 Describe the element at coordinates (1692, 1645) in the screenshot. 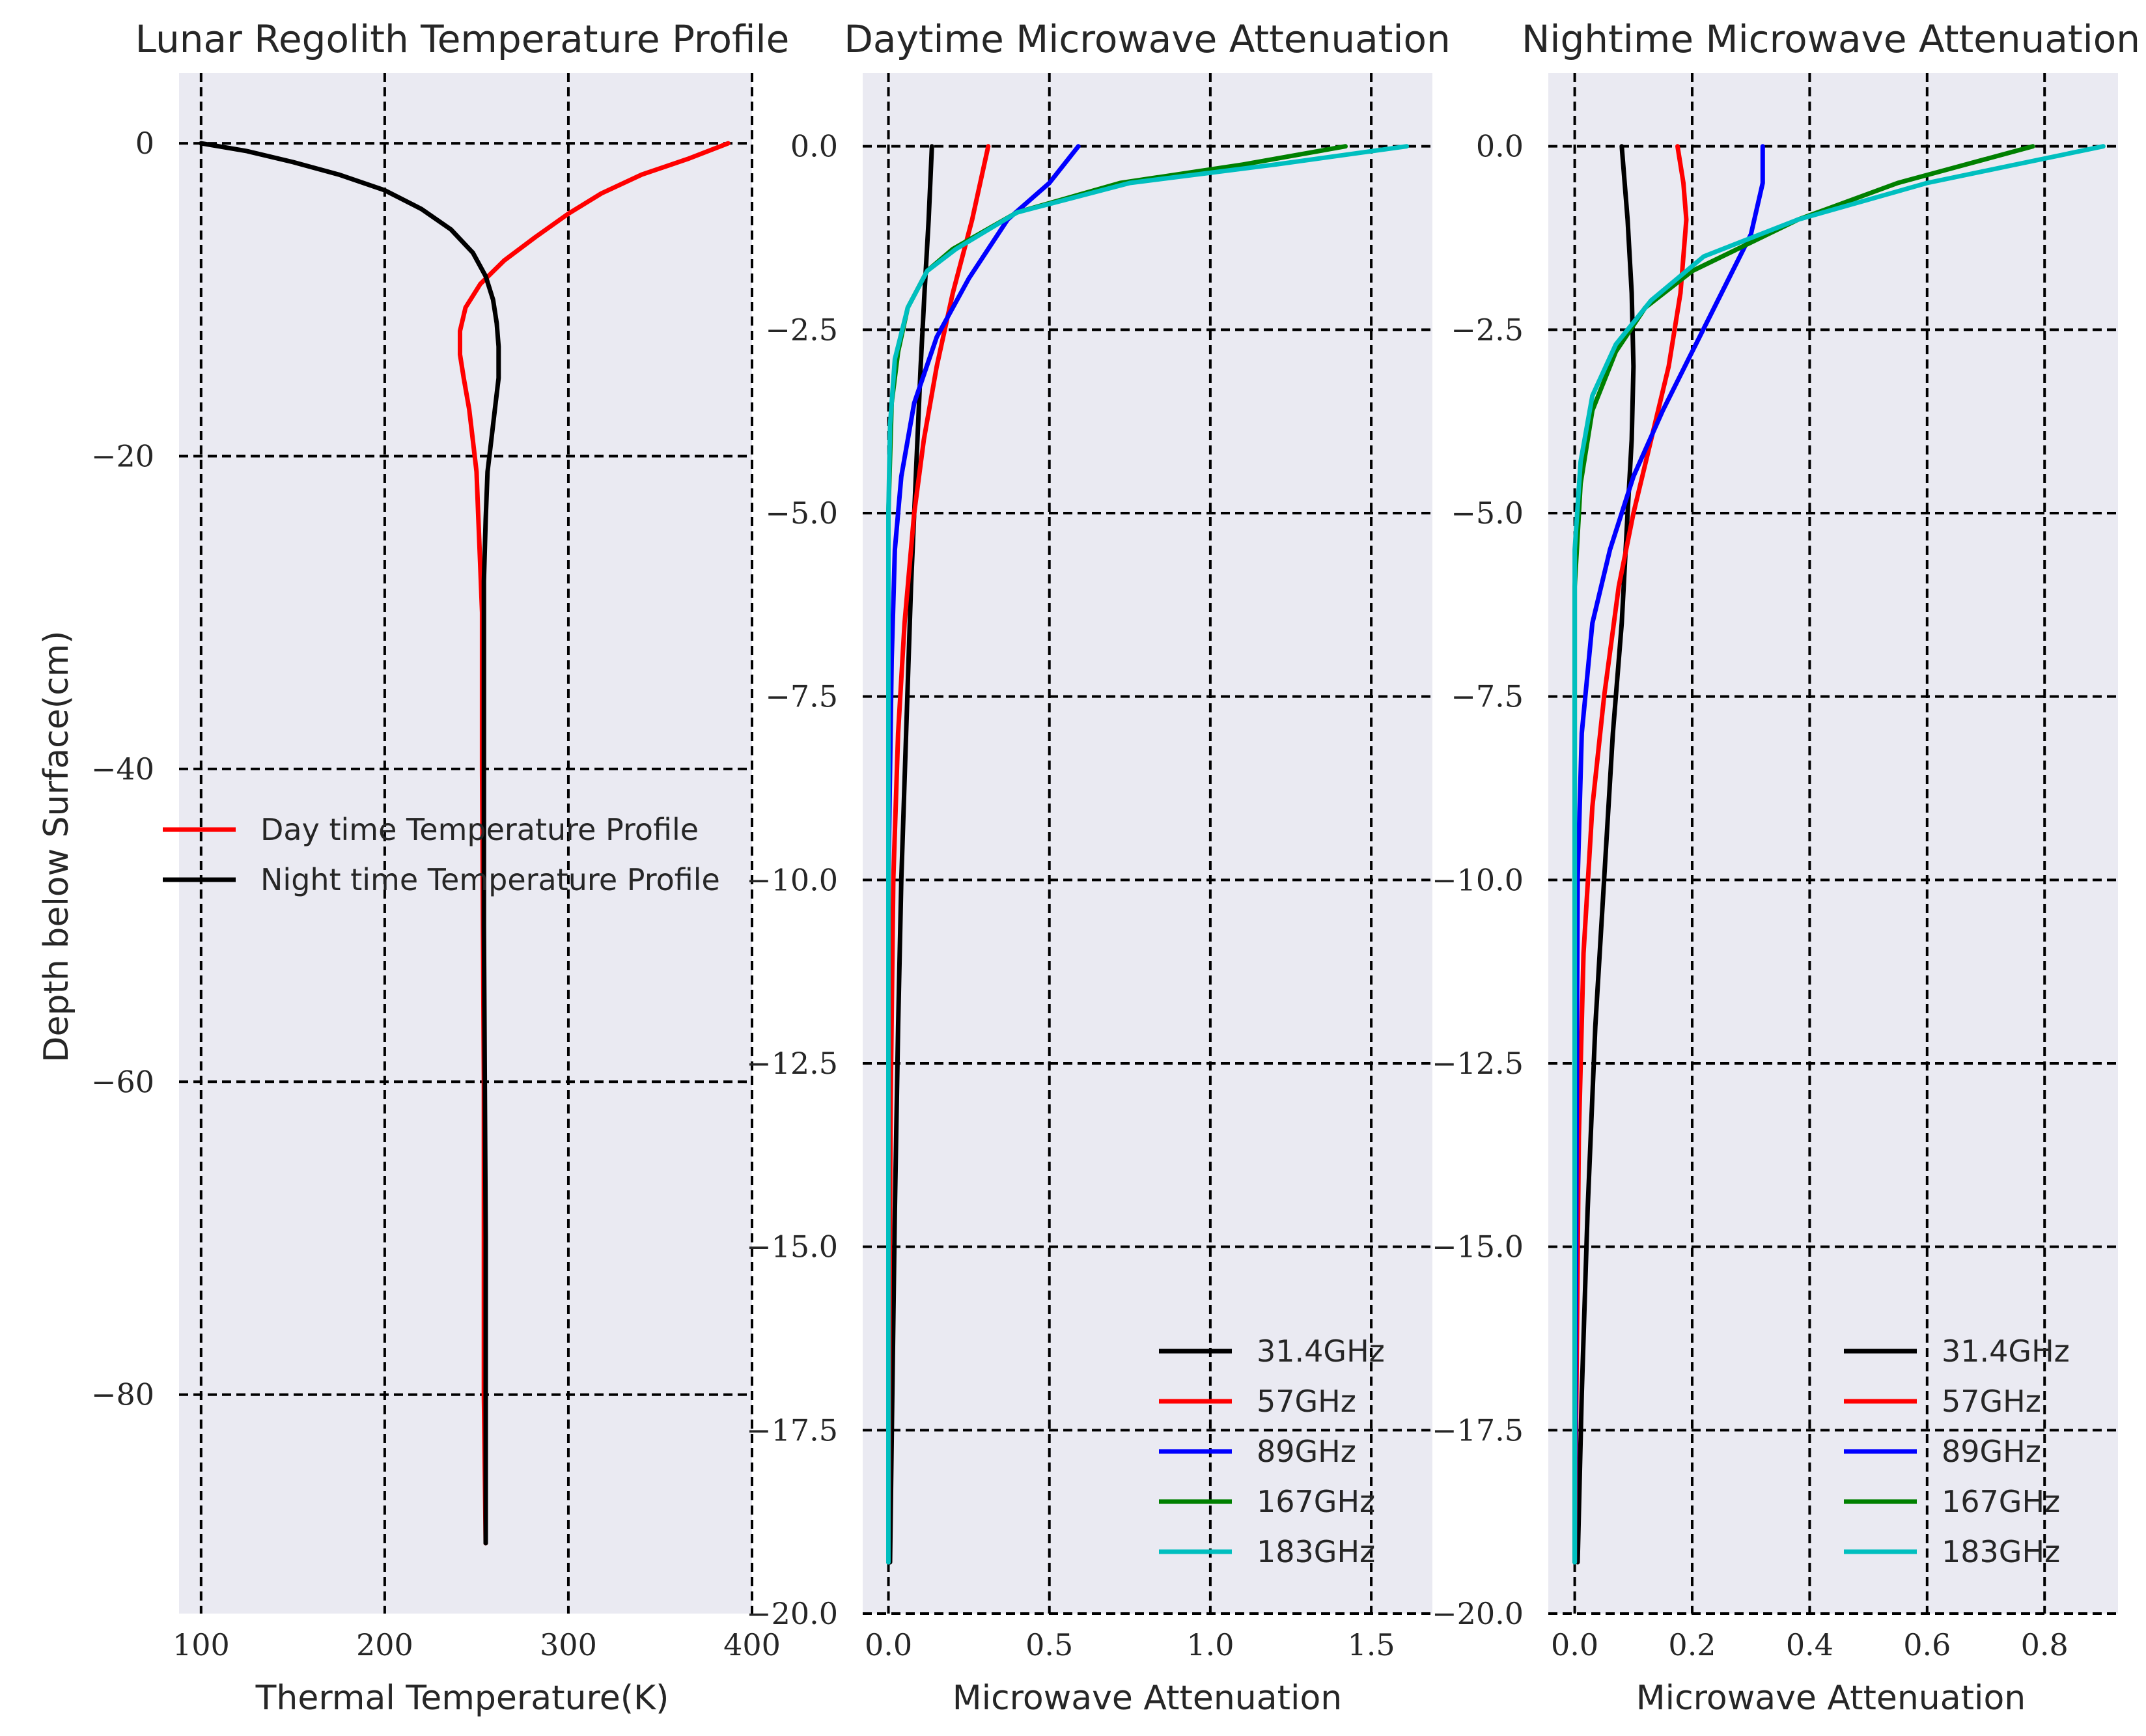

I see `x-tick-label: 0.2` at that location.